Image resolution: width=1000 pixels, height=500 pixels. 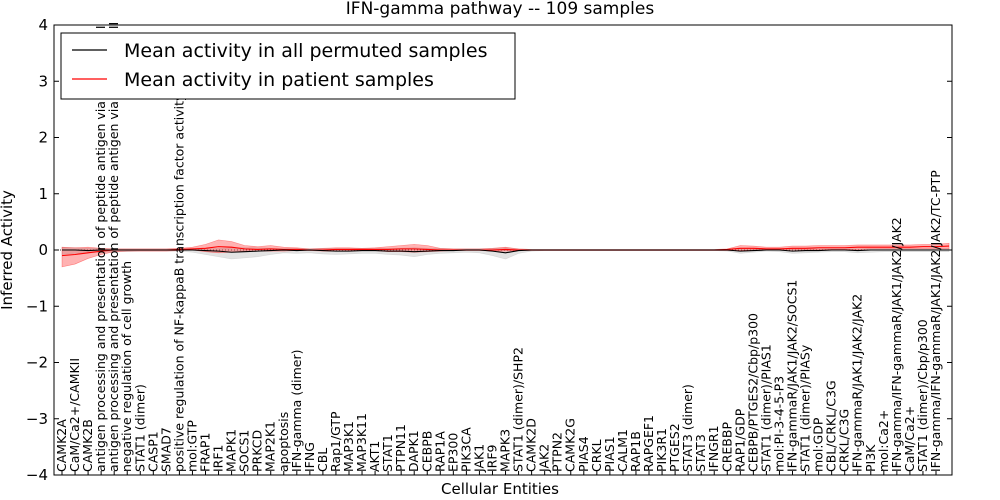 I want to click on y-tick-label: −2, so click(x=37, y=363).